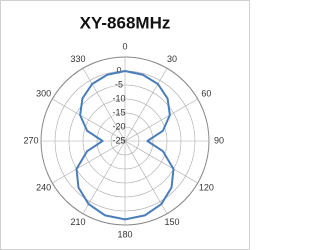 The image size is (320, 250). What do you see at coordinates (30, 140) in the screenshot?
I see `angle-tick-label: 270` at bounding box center [30, 140].